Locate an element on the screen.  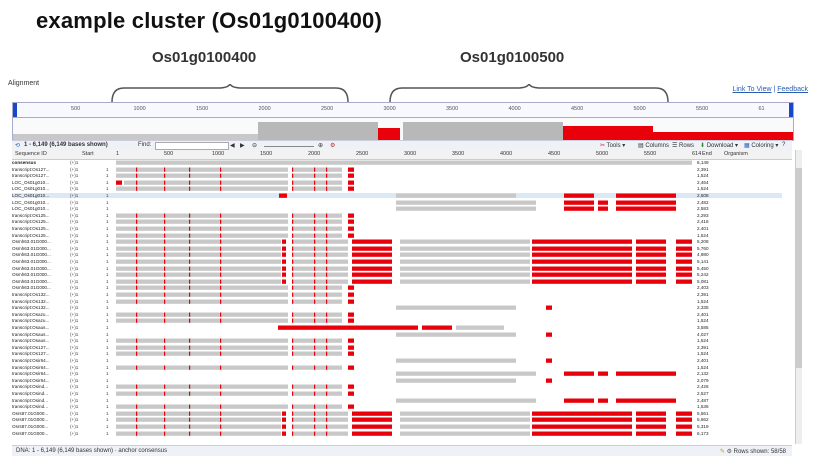
alignment-row: Osmh63.01G000... (+)1 1 2,403 is located at coordinates (397, 287).